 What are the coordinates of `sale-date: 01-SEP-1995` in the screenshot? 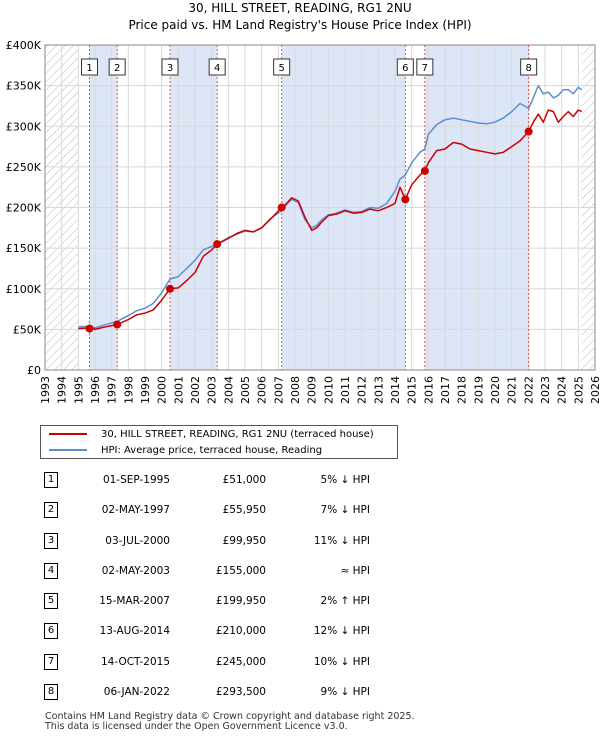 It's located at (136, 480).